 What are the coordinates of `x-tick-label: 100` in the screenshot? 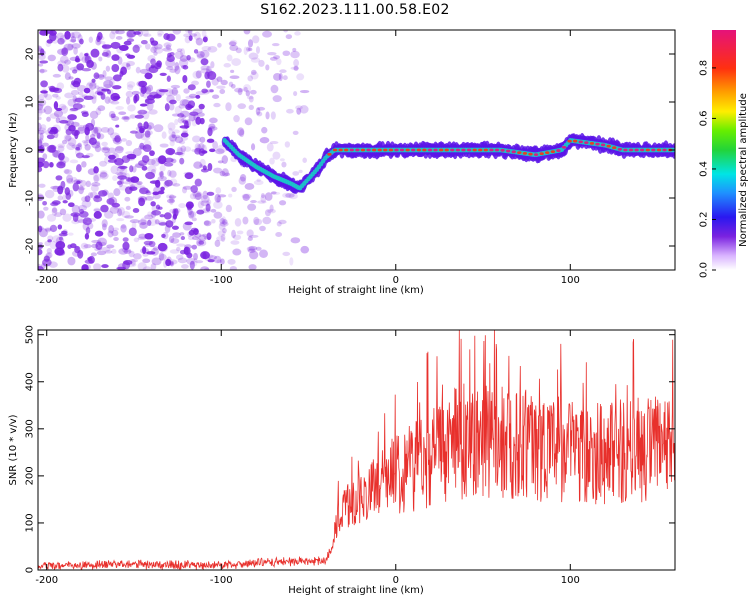 It's located at (570, 580).